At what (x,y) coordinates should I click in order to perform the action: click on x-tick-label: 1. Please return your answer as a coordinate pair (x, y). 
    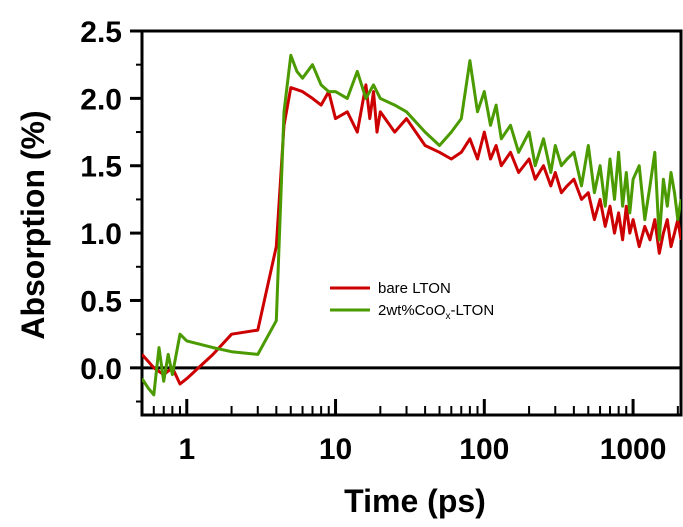
    Looking at the image, I should click on (186, 449).